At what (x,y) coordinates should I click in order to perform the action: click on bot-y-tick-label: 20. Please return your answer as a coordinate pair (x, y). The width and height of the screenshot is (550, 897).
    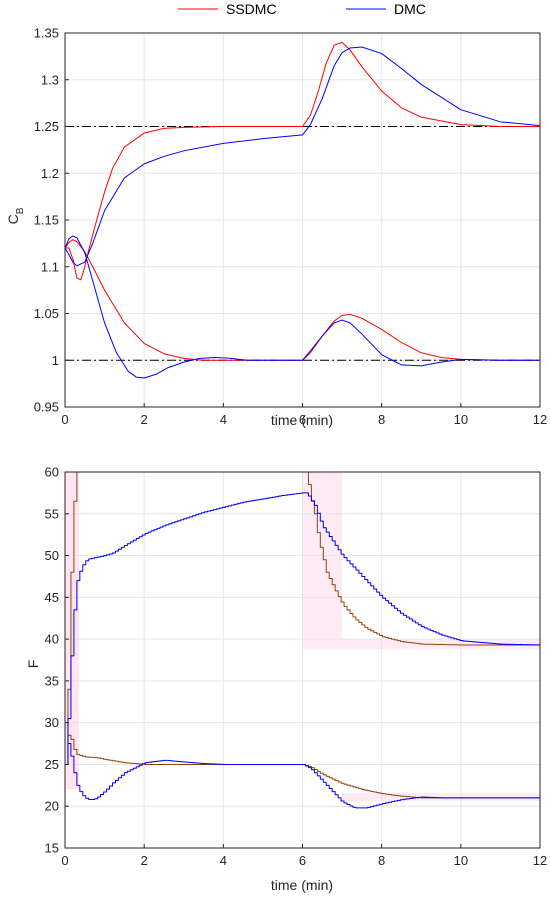
    Looking at the image, I should click on (52, 806).